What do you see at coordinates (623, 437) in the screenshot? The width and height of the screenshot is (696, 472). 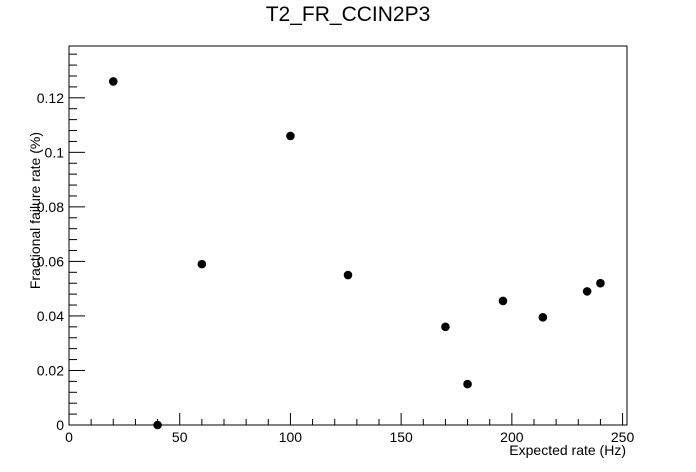 I see `x-tick-label: 250` at bounding box center [623, 437].